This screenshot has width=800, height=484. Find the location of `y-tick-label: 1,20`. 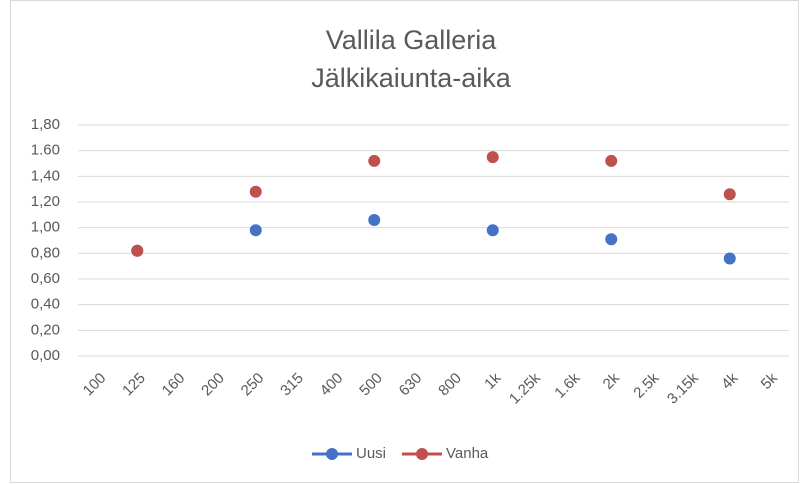

y-tick-label: 1,20 is located at coordinates (45, 201).